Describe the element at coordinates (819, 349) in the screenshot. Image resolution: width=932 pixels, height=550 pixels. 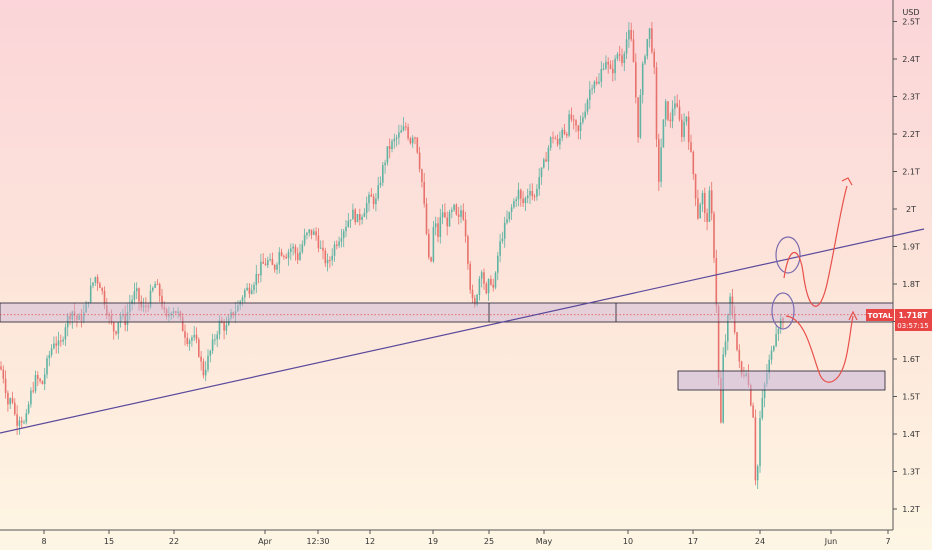
I see `projection-path-retest` at that location.